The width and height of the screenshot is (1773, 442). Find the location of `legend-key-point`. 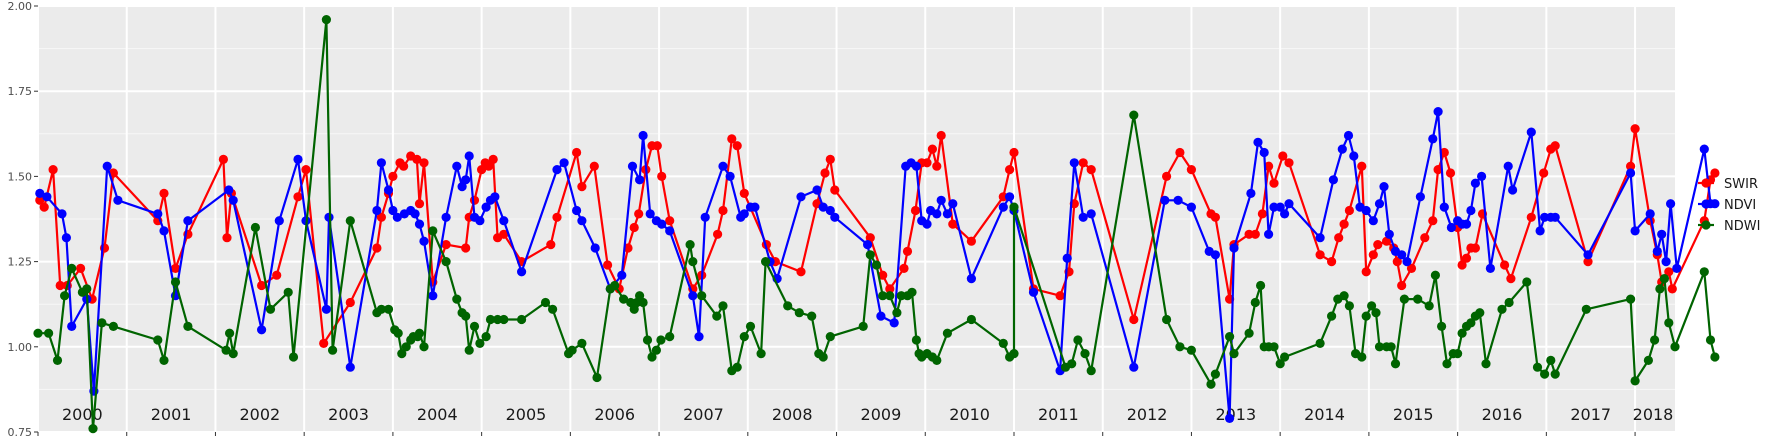

legend-key-point is located at coordinates (1706, 183).